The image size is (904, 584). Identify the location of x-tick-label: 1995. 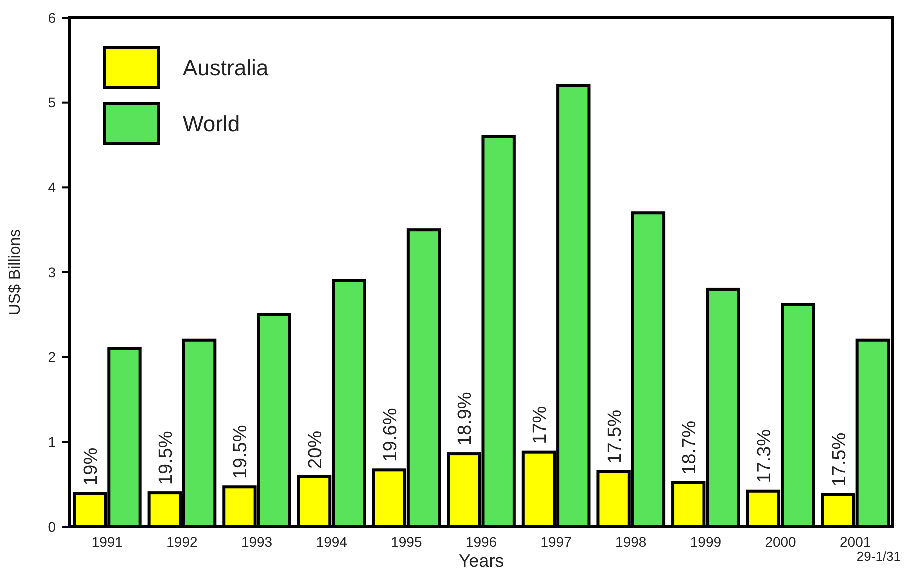
(406, 542).